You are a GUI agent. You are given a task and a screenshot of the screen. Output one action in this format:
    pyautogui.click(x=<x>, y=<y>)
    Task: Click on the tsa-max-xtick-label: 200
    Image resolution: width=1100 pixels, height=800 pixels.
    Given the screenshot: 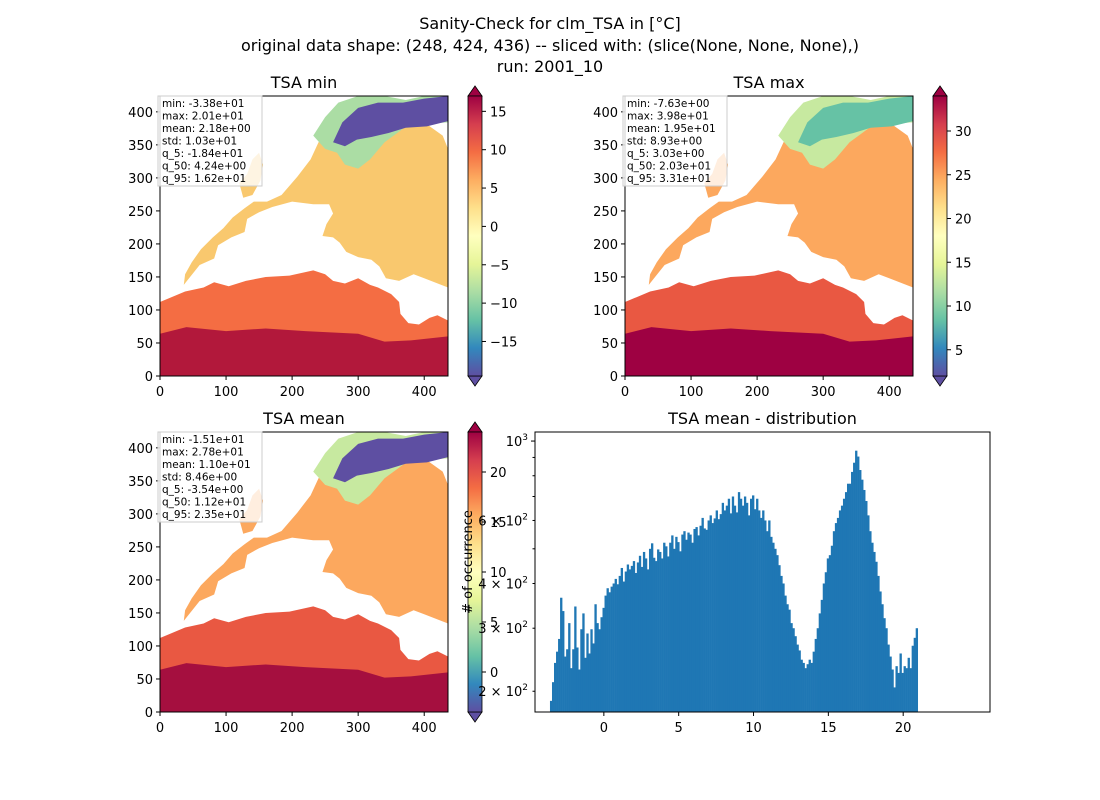 What is the action you would take?
    pyautogui.click(x=757, y=392)
    